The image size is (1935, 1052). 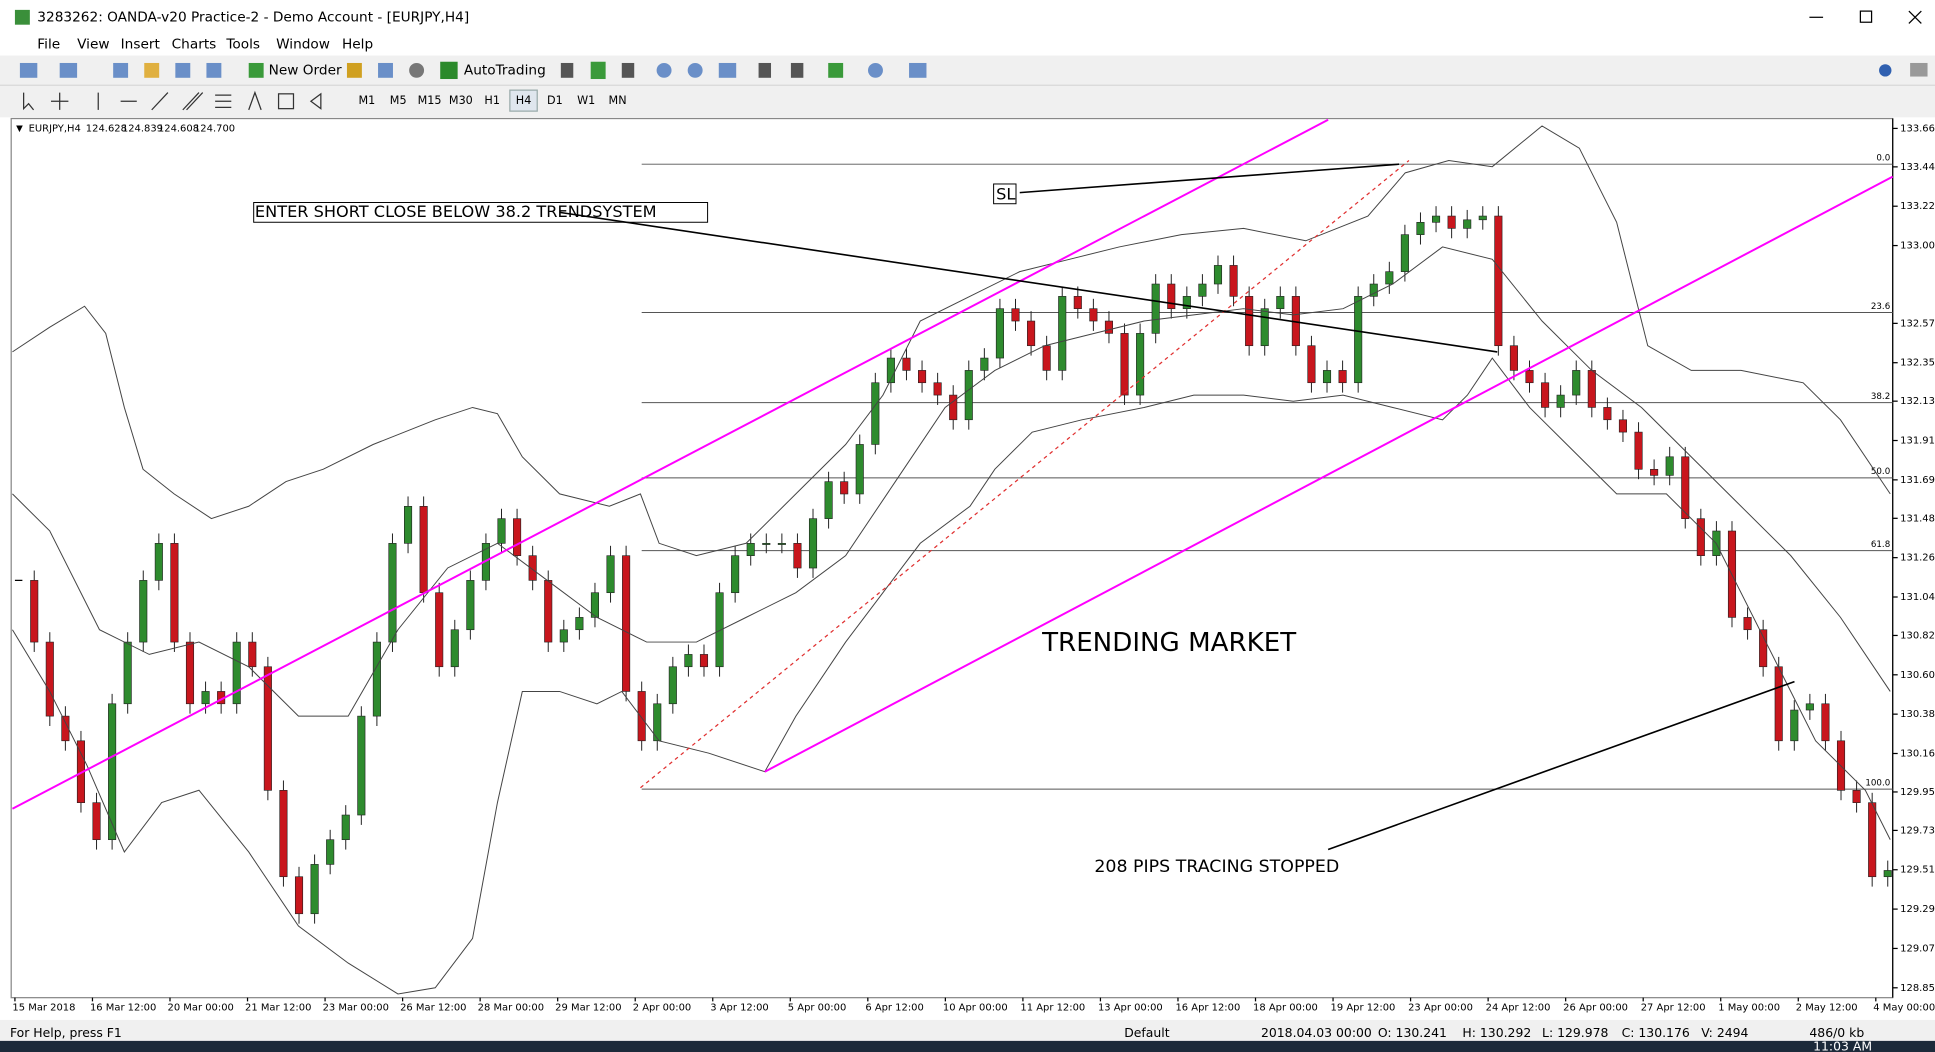 What do you see at coordinates (598, 70) in the screenshot?
I see `candle-chart-button` at bounding box center [598, 70].